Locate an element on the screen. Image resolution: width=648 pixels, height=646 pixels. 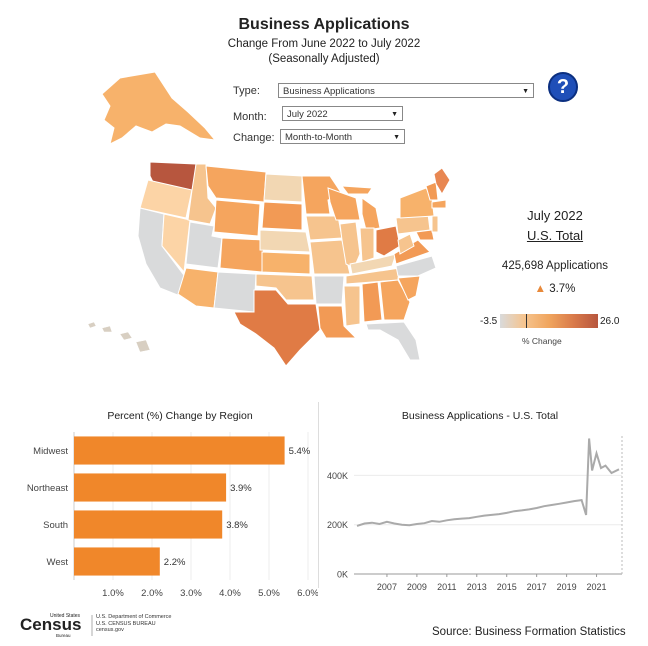
bar-midwest is located at coordinates (179, 450).